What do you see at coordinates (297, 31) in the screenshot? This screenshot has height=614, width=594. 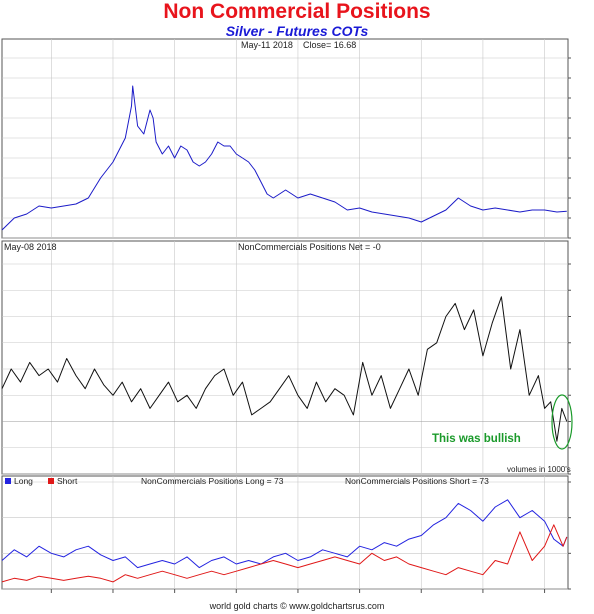 I see `chart-subtitle: Silver - Futures COTs` at bounding box center [297, 31].